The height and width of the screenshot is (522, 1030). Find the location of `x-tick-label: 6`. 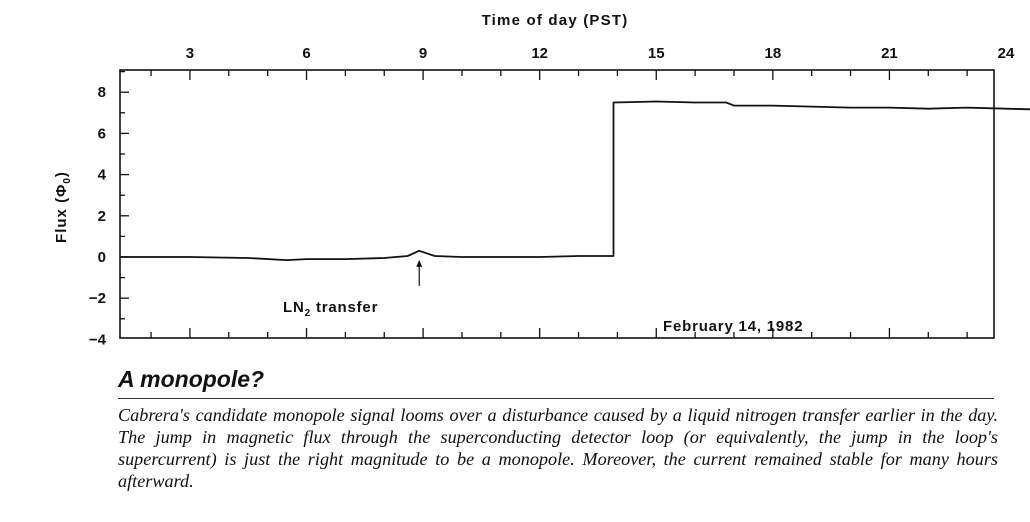

x-tick-label: 6 is located at coordinates (306, 53).